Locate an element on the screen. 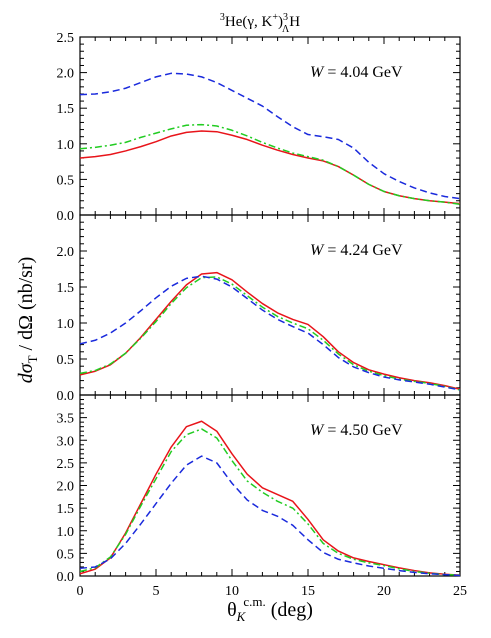 The height and width of the screenshot is (638, 491). x-tick-label: 0 is located at coordinates (80, 591).